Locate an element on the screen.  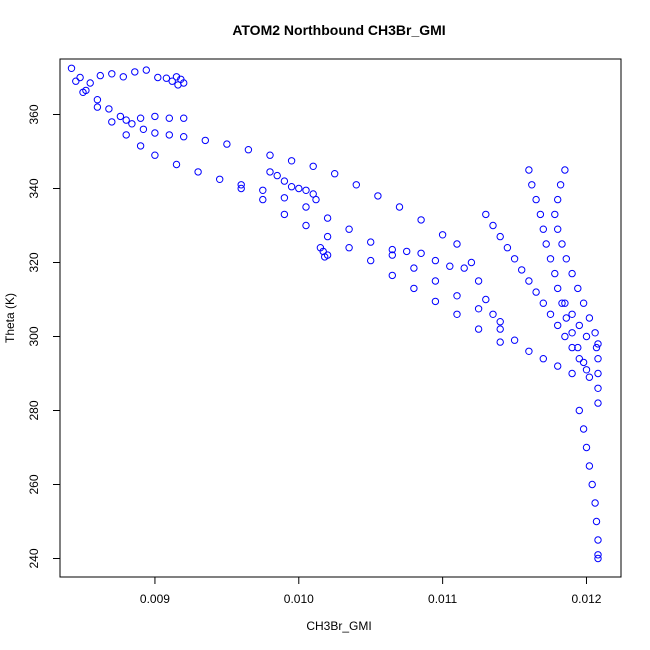
x-tick-label: 0.012 is located at coordinates (586, 599).